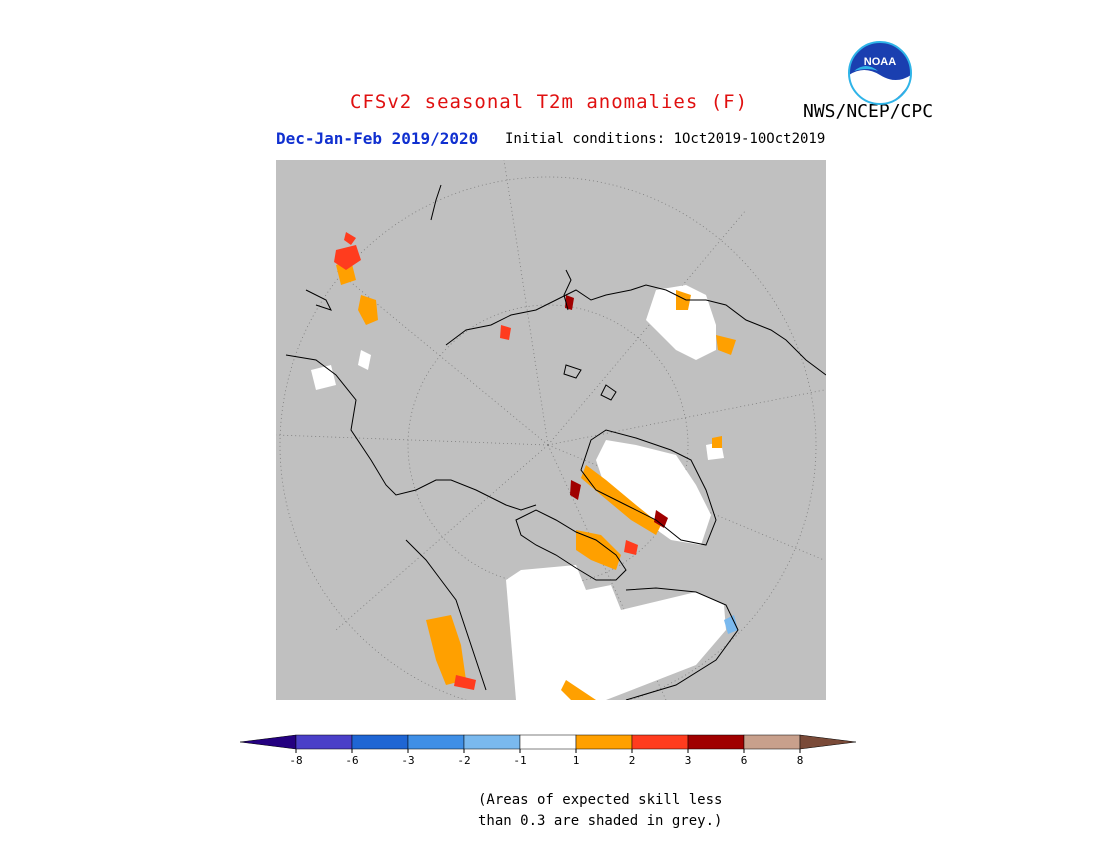  What do you see at coordinates (268, 742) in the screenshot?
I see `colorbar-arrow-low` at bounding box center [268, 742].